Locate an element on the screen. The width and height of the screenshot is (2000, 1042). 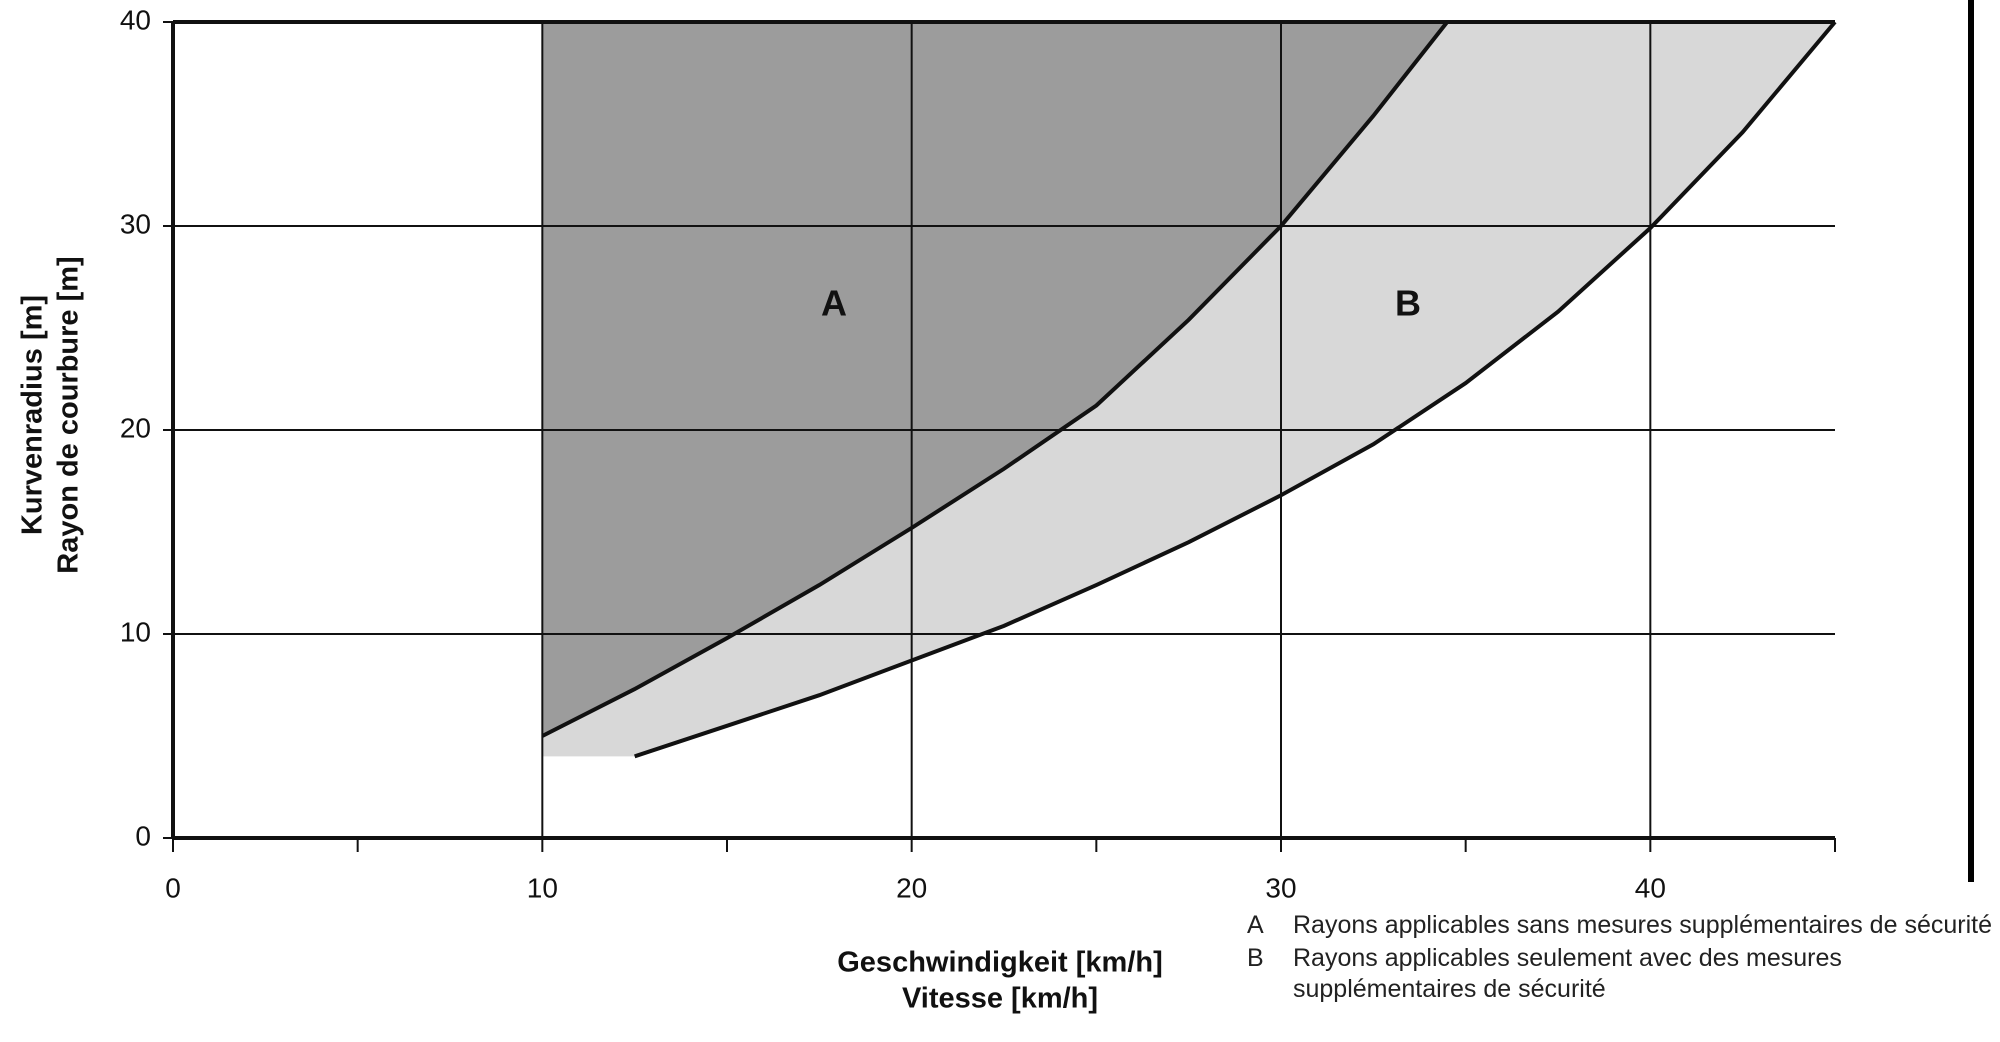
y-tick-label: 30 is located at coordinates (135, 223).